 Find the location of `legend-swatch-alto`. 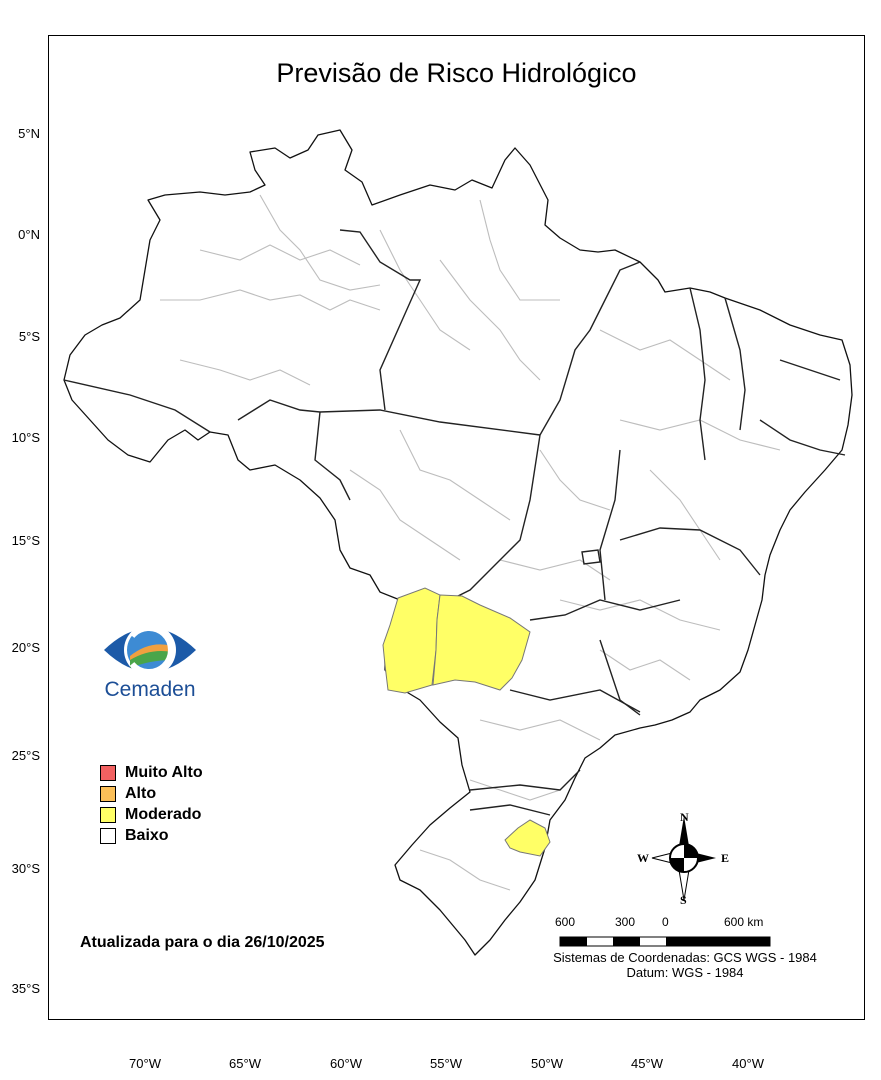

legend-swatch-alto is located at coordinates (108, 793).